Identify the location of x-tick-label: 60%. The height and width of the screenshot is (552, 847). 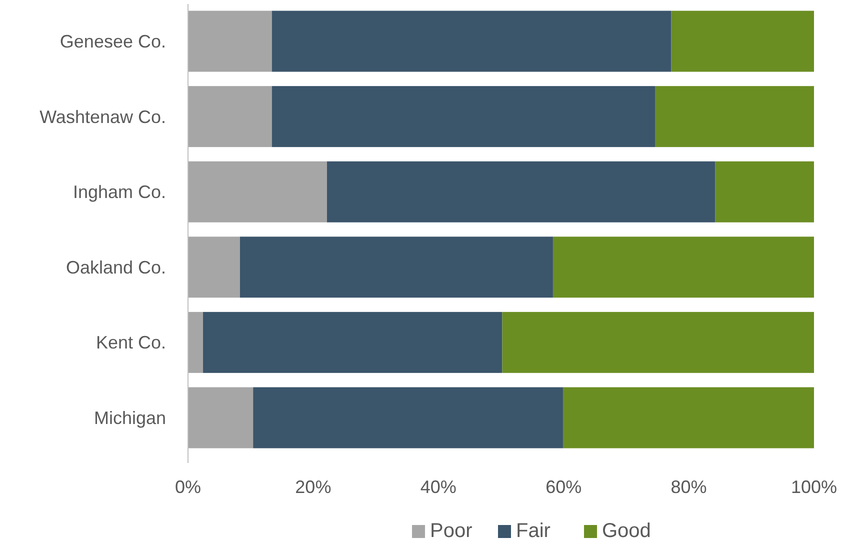
(564, 487).